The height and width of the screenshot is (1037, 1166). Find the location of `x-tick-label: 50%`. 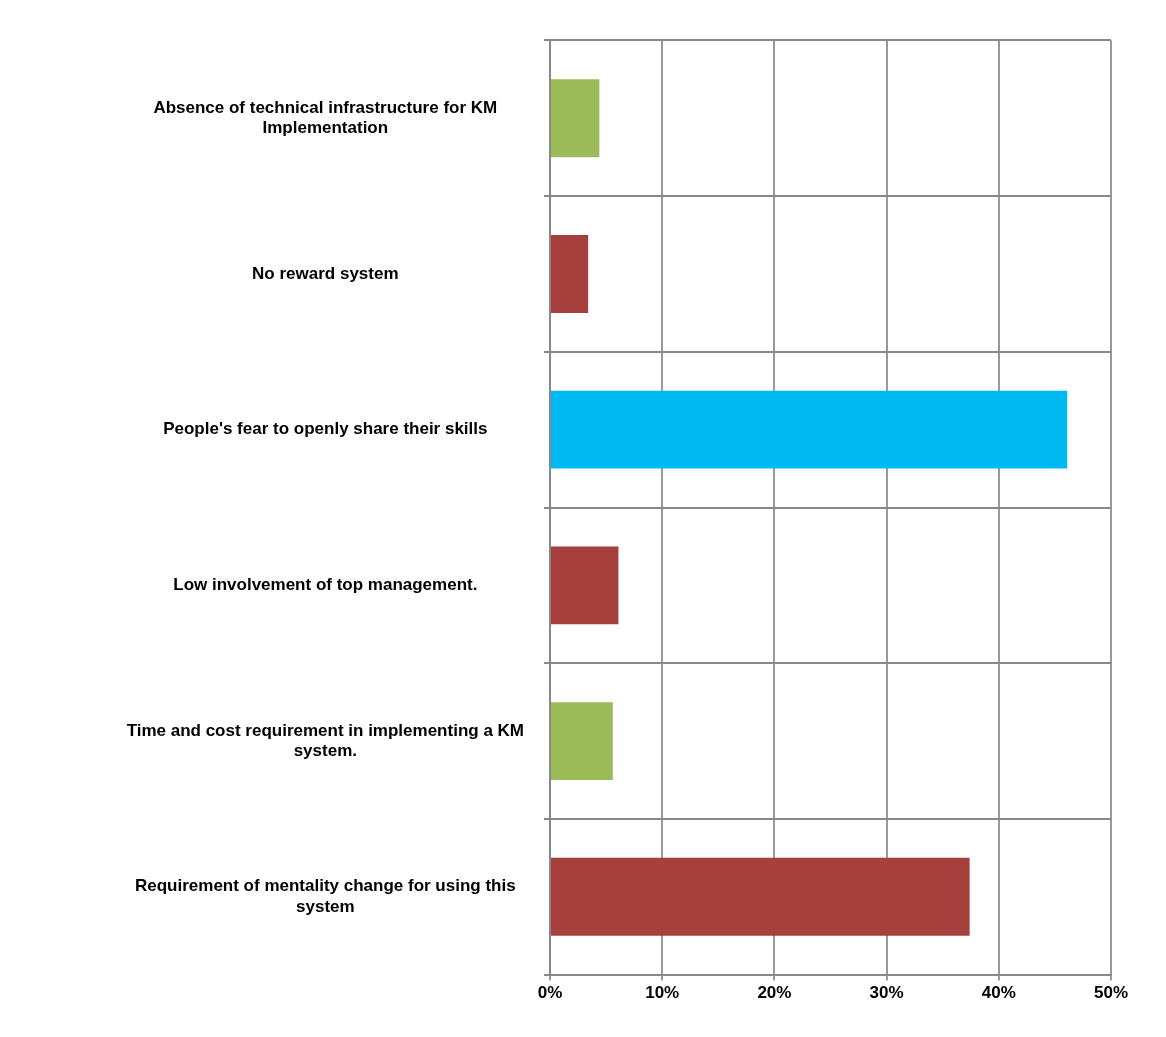

x-tick-label: 50% is located at coordinates (1111, 993).